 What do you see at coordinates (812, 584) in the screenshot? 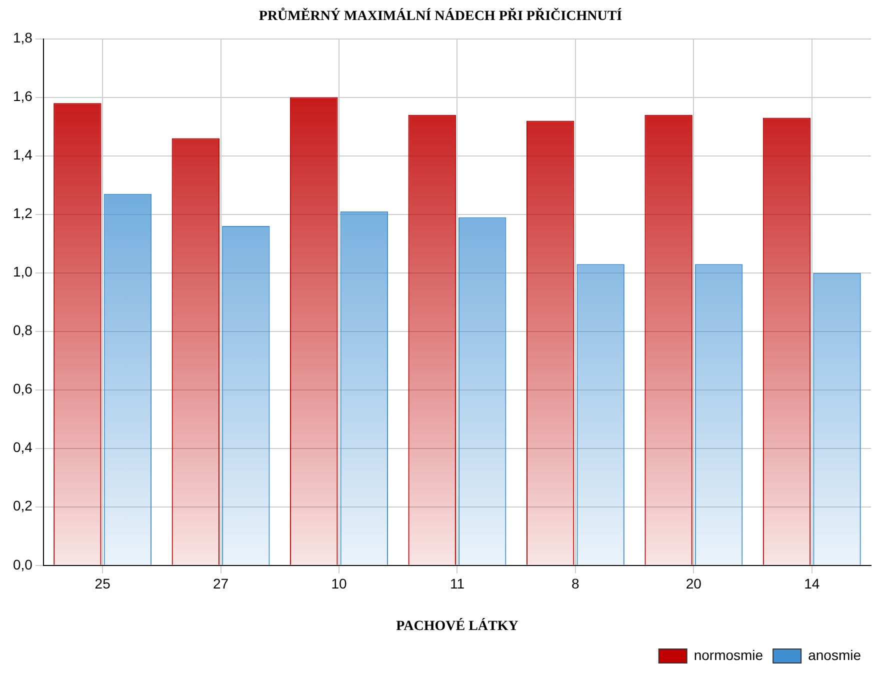
I see `x-tick-label: 14` at bounding box center [812, 584].